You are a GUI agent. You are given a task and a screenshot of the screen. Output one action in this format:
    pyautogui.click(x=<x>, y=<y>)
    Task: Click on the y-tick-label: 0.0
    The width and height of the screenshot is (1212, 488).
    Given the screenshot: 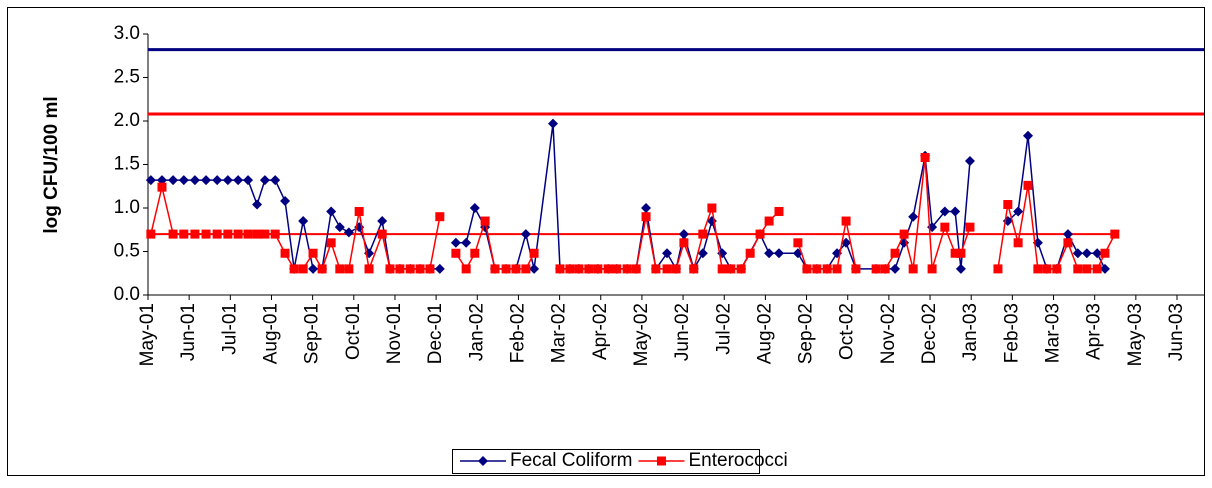 What is the action you would take?
    pyautogui.click(x=127, y=294)
    